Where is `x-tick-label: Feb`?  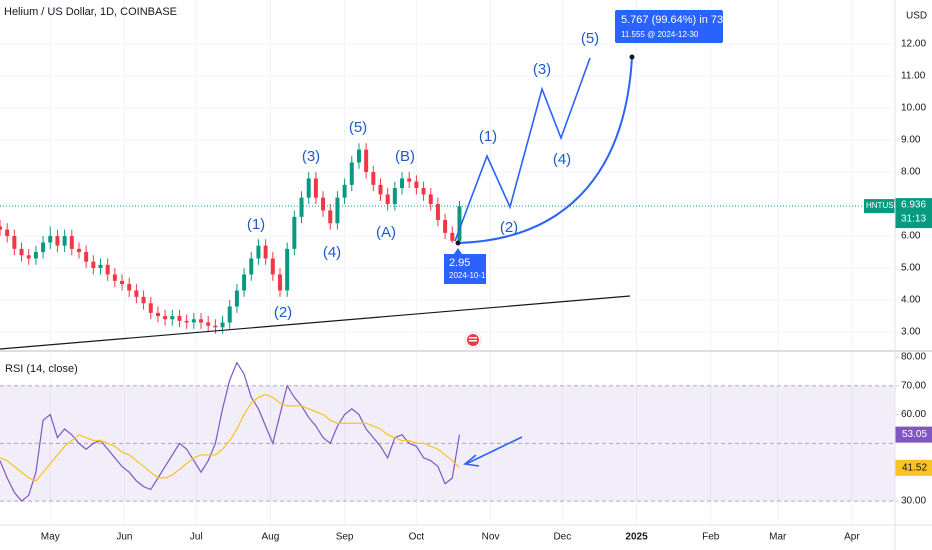 x-tick-label: Feb is located at coordinates (711, 537).